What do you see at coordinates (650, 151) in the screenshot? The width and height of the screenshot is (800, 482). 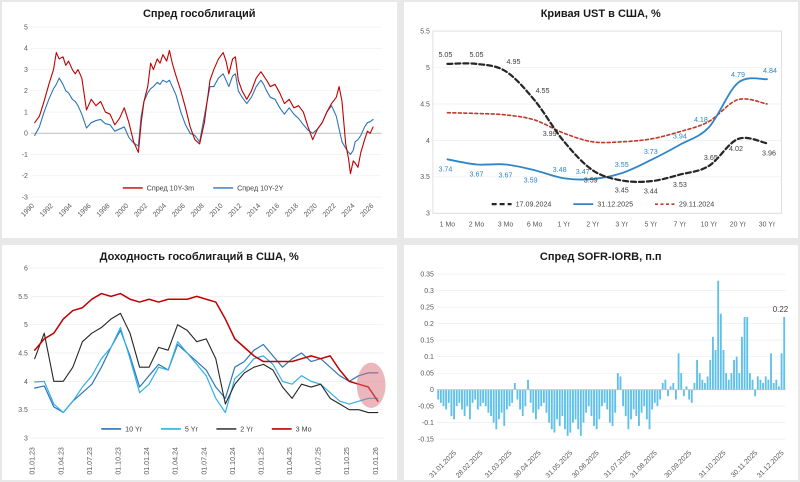 I see `svg-text: 3.73` at bounding box center [650, 151].